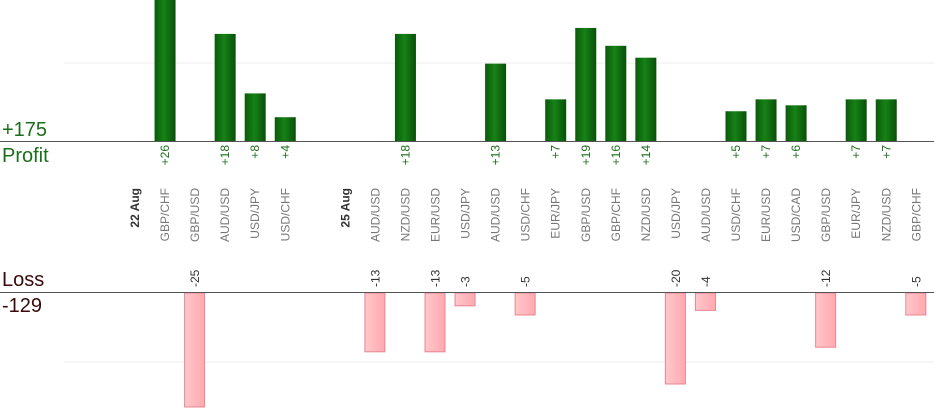 The image size is (934, 420). What do you see at coordinates (25, 156) in the screenshot?
I see `profit-label: Profit` at bounding box center [25, 156].